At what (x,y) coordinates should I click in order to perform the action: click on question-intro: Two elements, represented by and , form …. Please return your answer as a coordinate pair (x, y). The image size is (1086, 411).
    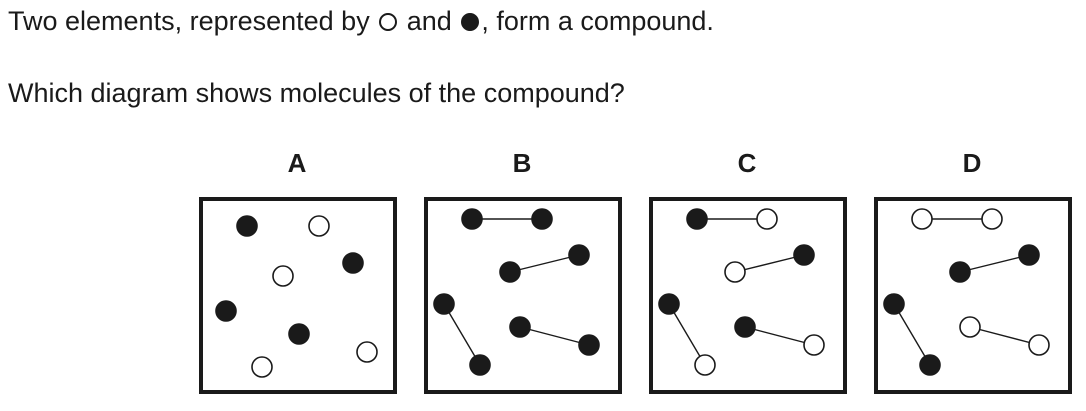
    Looking at the image, I should click on (361, 21).